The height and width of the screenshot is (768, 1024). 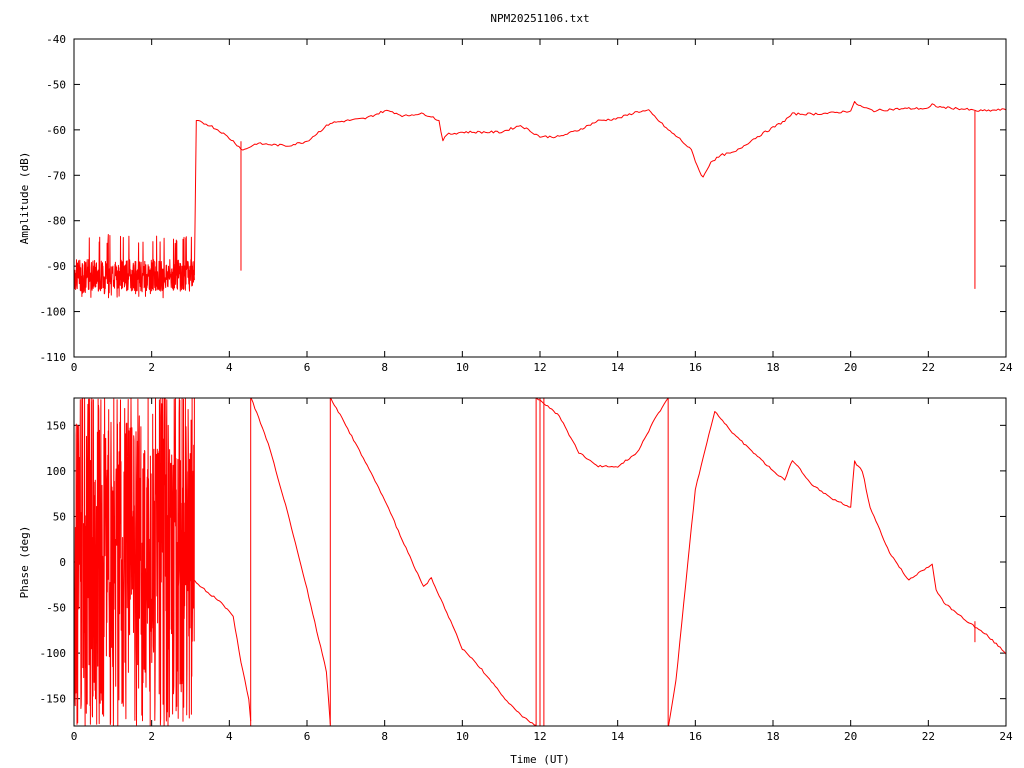 I want to click on amplitude-x-tick-label: 0, so click(x=74, y=367).